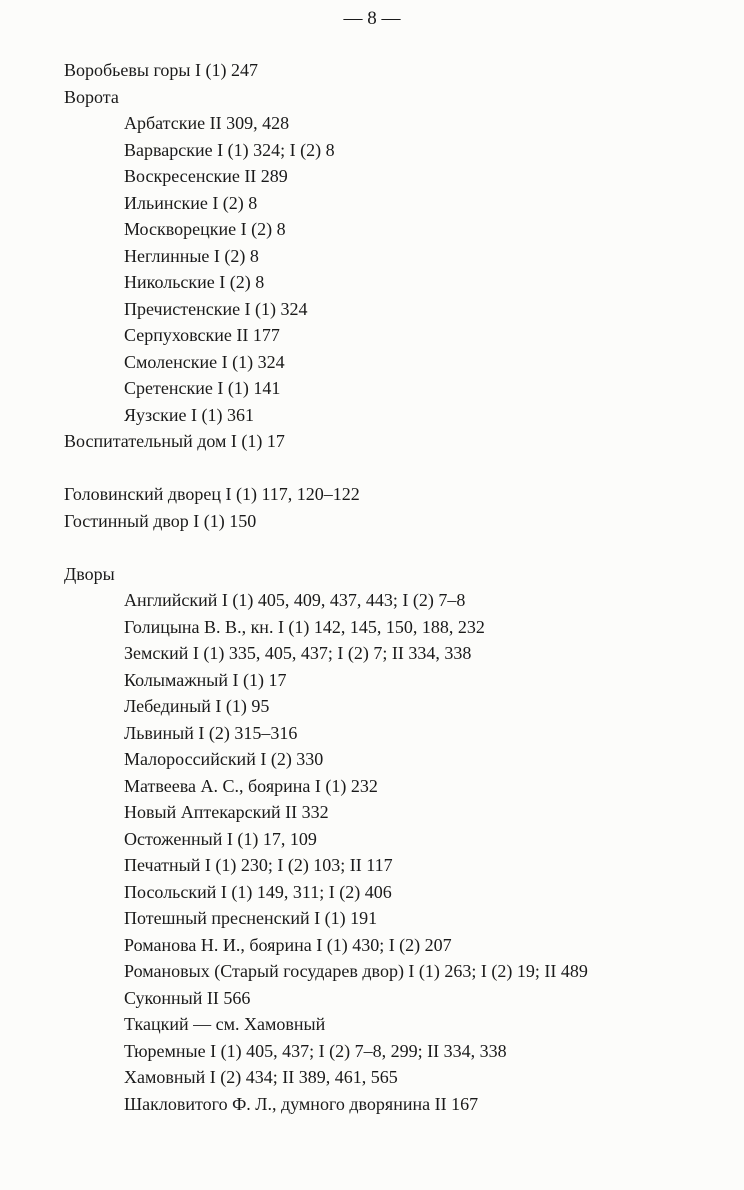  Describe the element at coordinates (224, 759) in the screenshot. I see `index-subentry: Малороссийский I (2) 330` at that location.